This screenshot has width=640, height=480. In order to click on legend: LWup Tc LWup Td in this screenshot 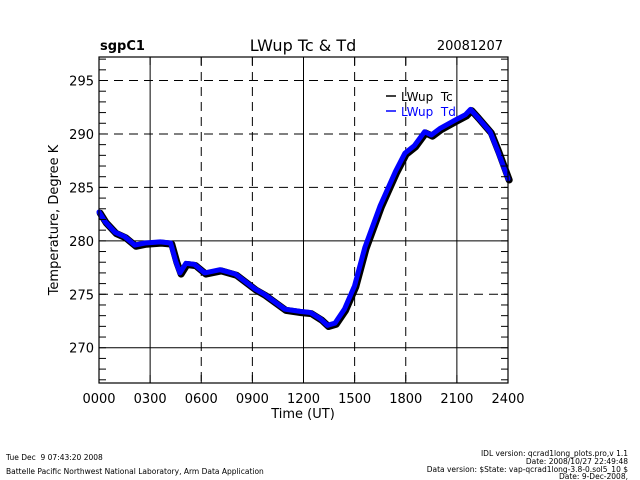, I will do `click(421, 104)`.